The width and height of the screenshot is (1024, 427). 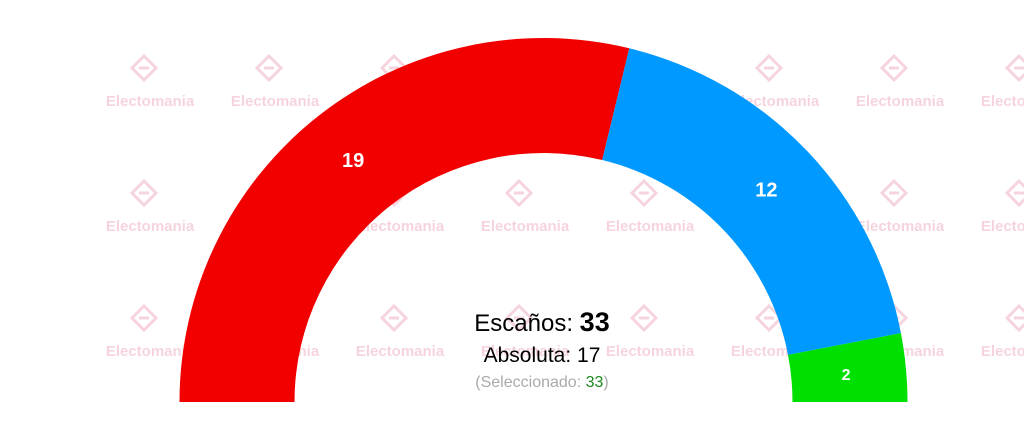 I want to click on total-seats-line: Escaños: 33, so click(x=542, y=323).